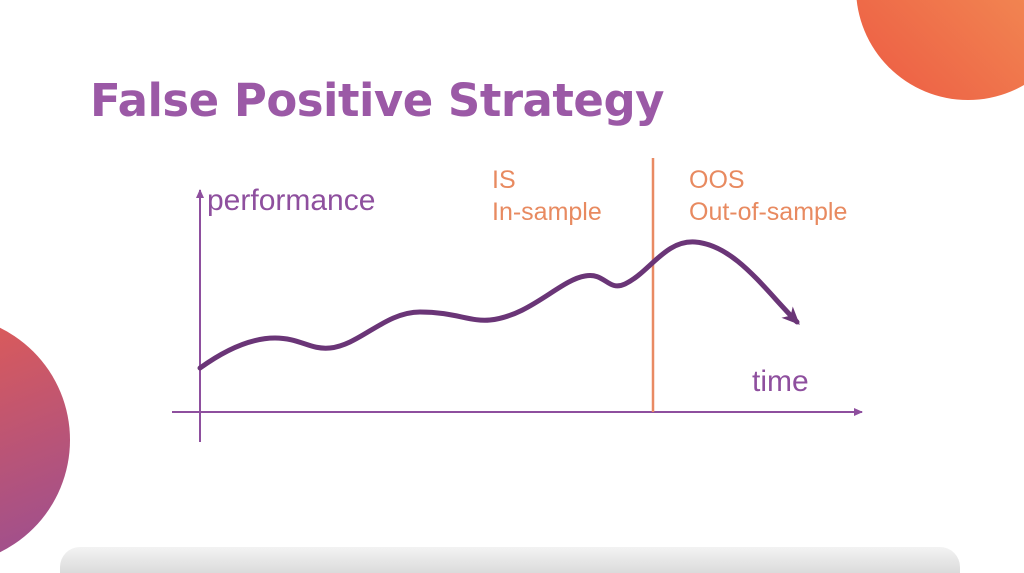 The image size is (1024, 573). Describe the element at coordinates (35, 440) in the screenshot. I see `decor-circle-left` at that location.